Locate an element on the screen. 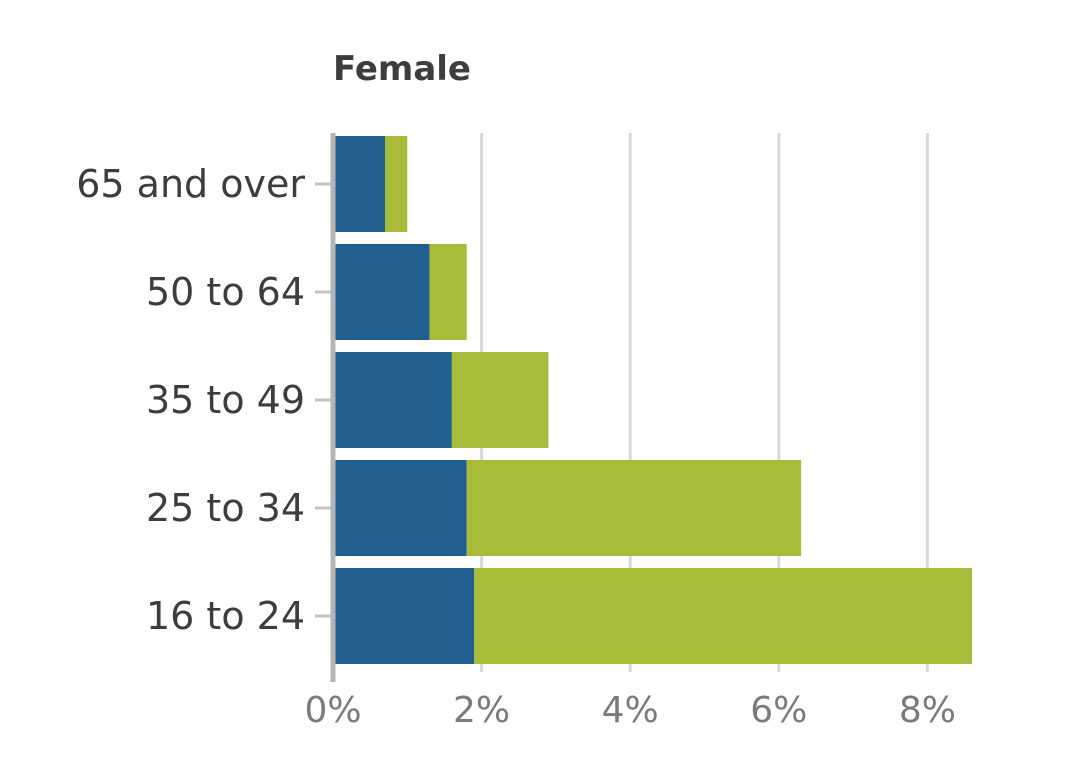  y-category-label: 16 to 24 is located at coordinates (225, 616).